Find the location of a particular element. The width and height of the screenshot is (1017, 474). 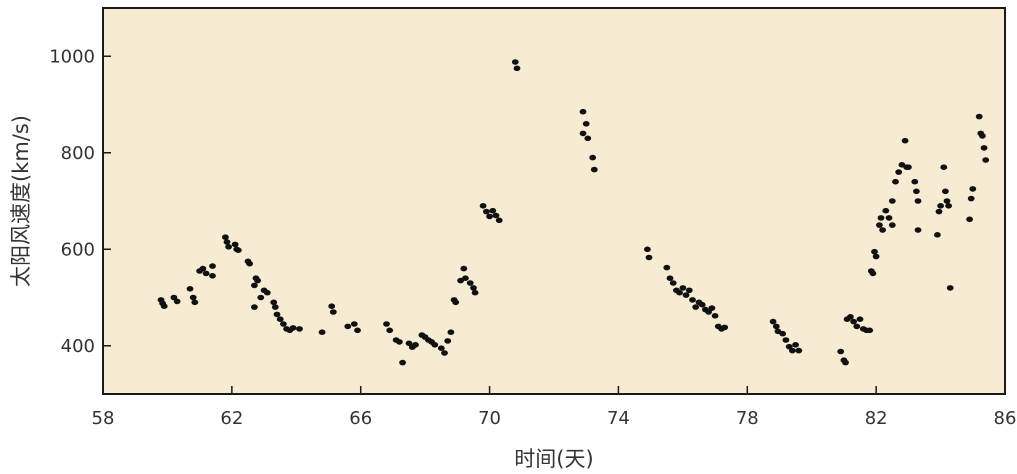

x-axis: 58 62 66 70 74 78 82 86 is located at coordinates (554, 407).